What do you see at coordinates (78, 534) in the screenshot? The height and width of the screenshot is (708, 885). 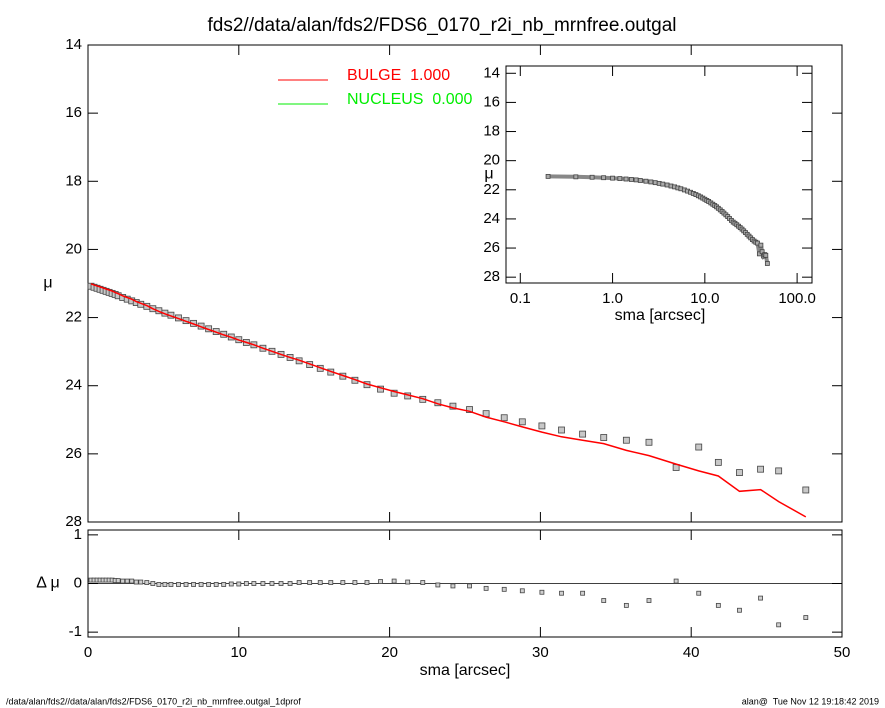 I see `y-tick-label: 1` at bounding box center [78, 534].